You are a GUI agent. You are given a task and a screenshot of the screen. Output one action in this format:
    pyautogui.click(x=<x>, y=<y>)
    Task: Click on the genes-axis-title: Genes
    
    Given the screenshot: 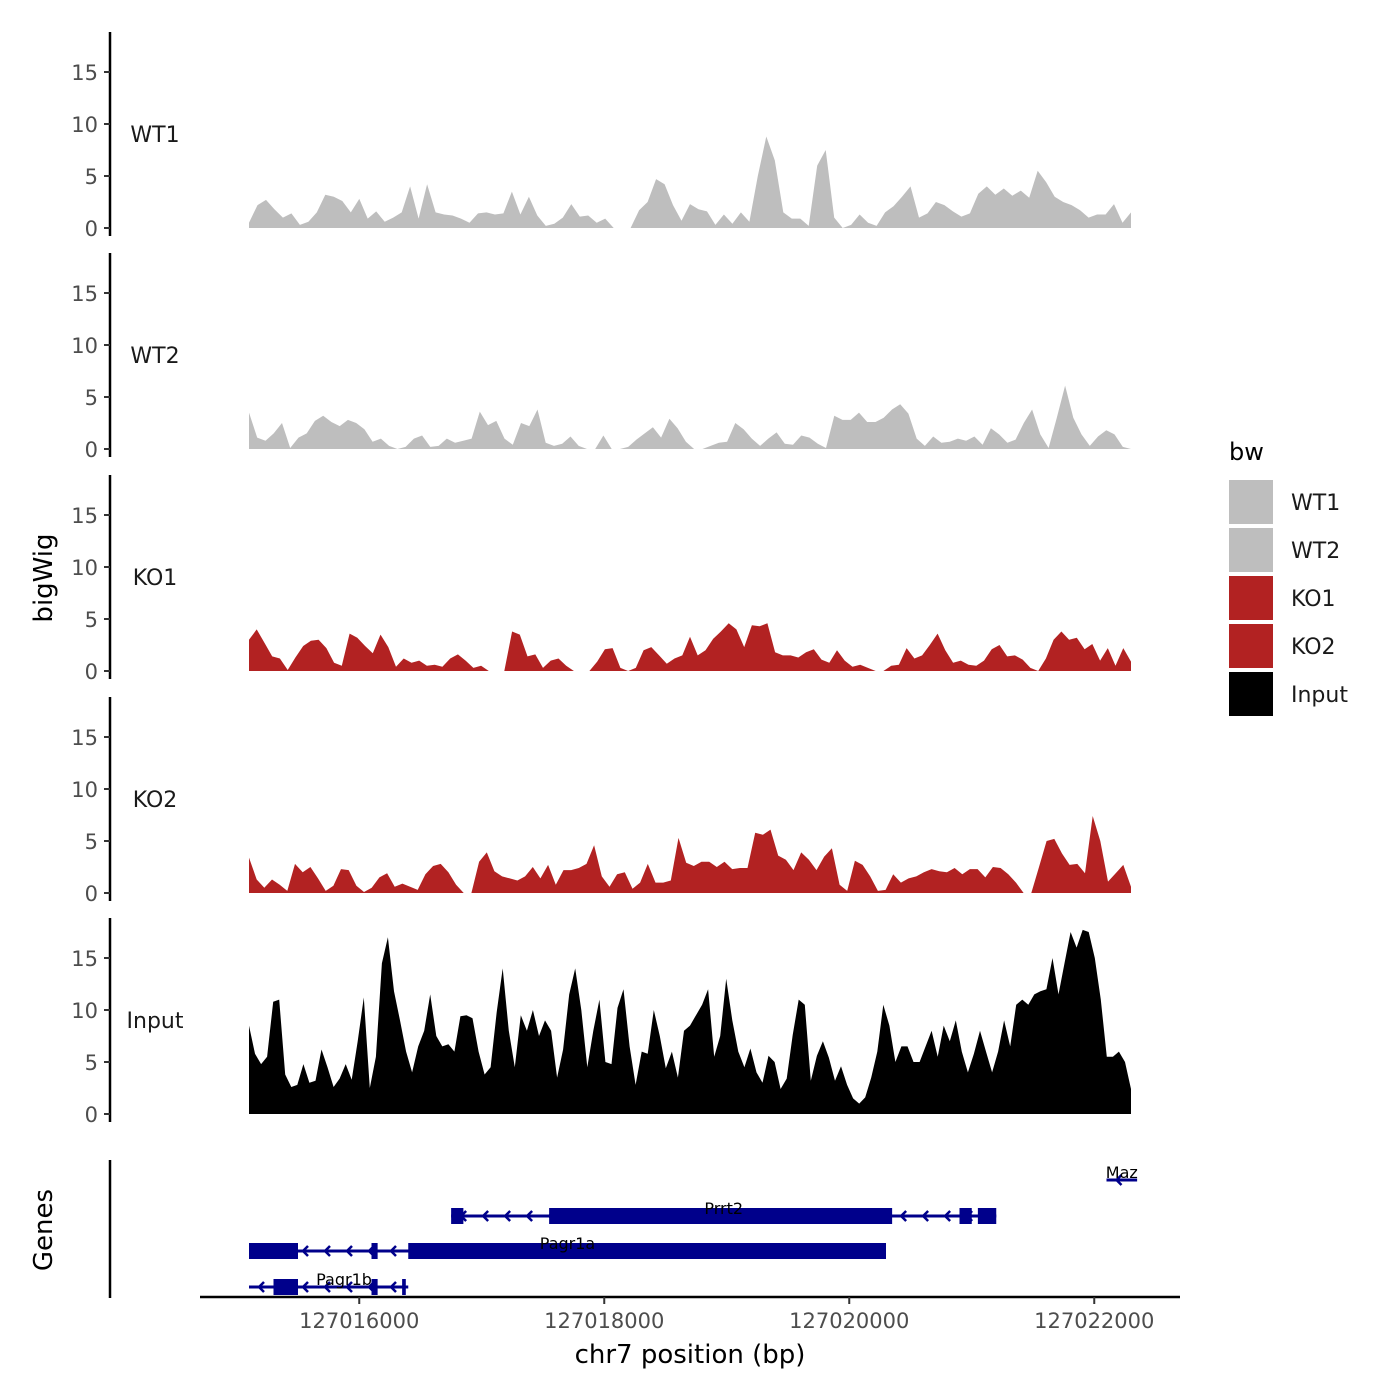 What is the action you would take?
    pyautogui.click(x=44, y=1230)
    